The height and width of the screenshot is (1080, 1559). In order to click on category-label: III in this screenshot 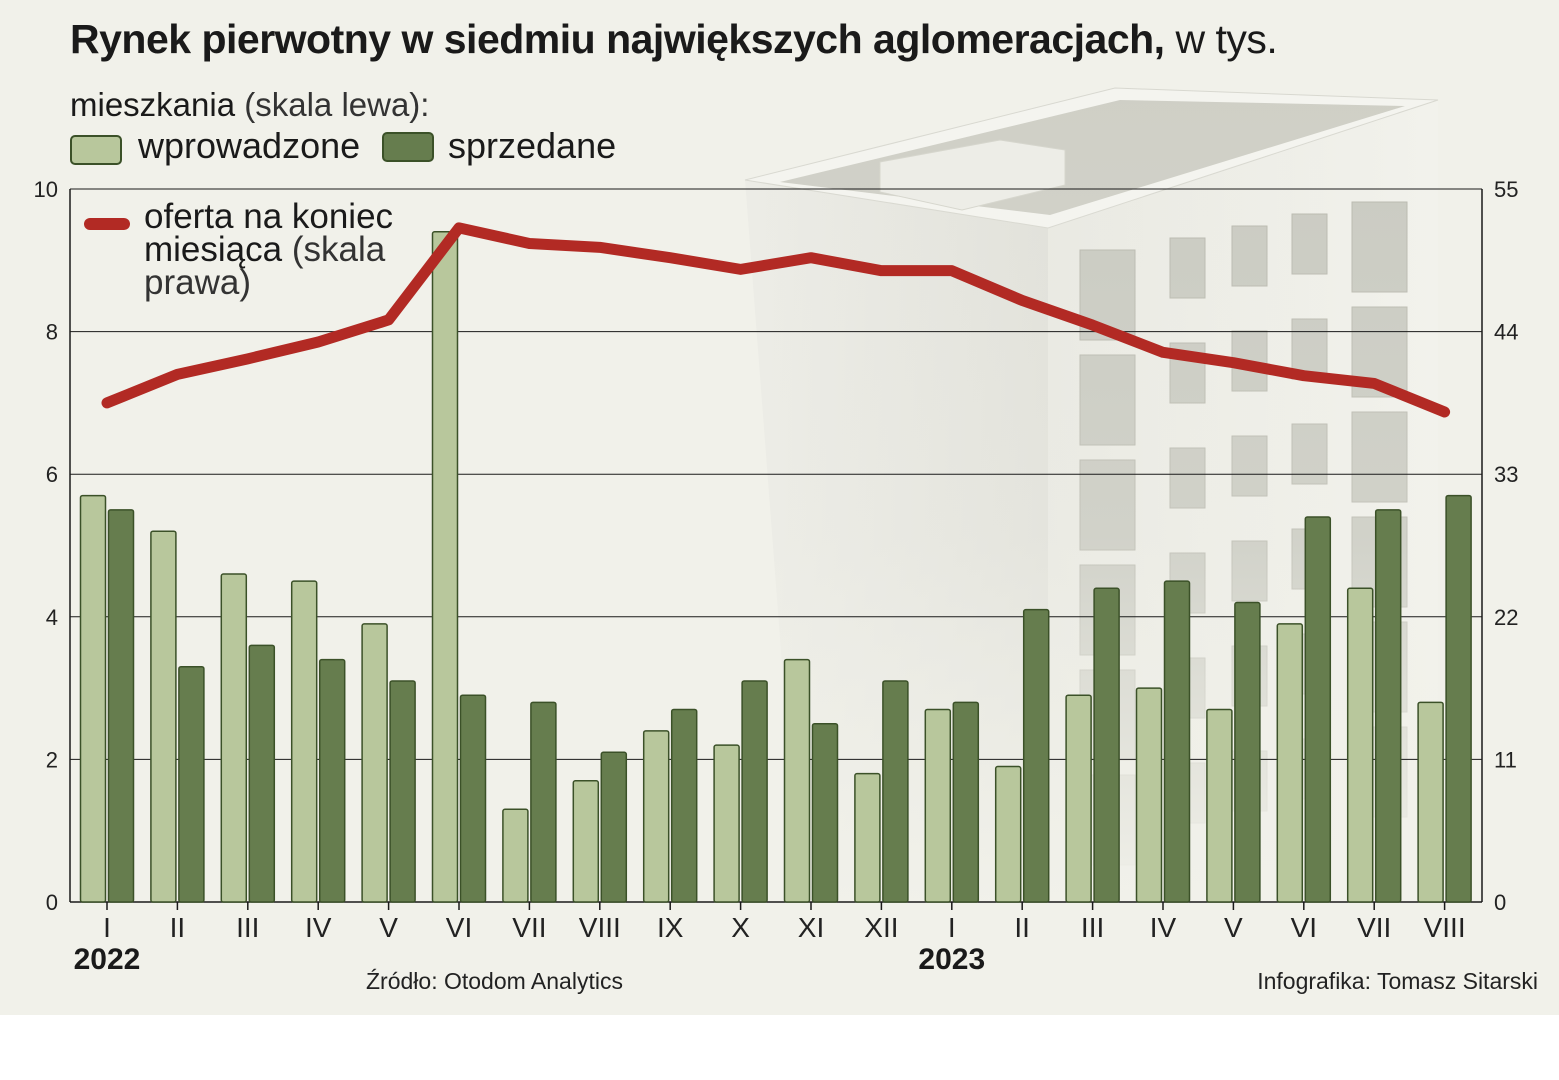, I will do `click(1092, 927)`.